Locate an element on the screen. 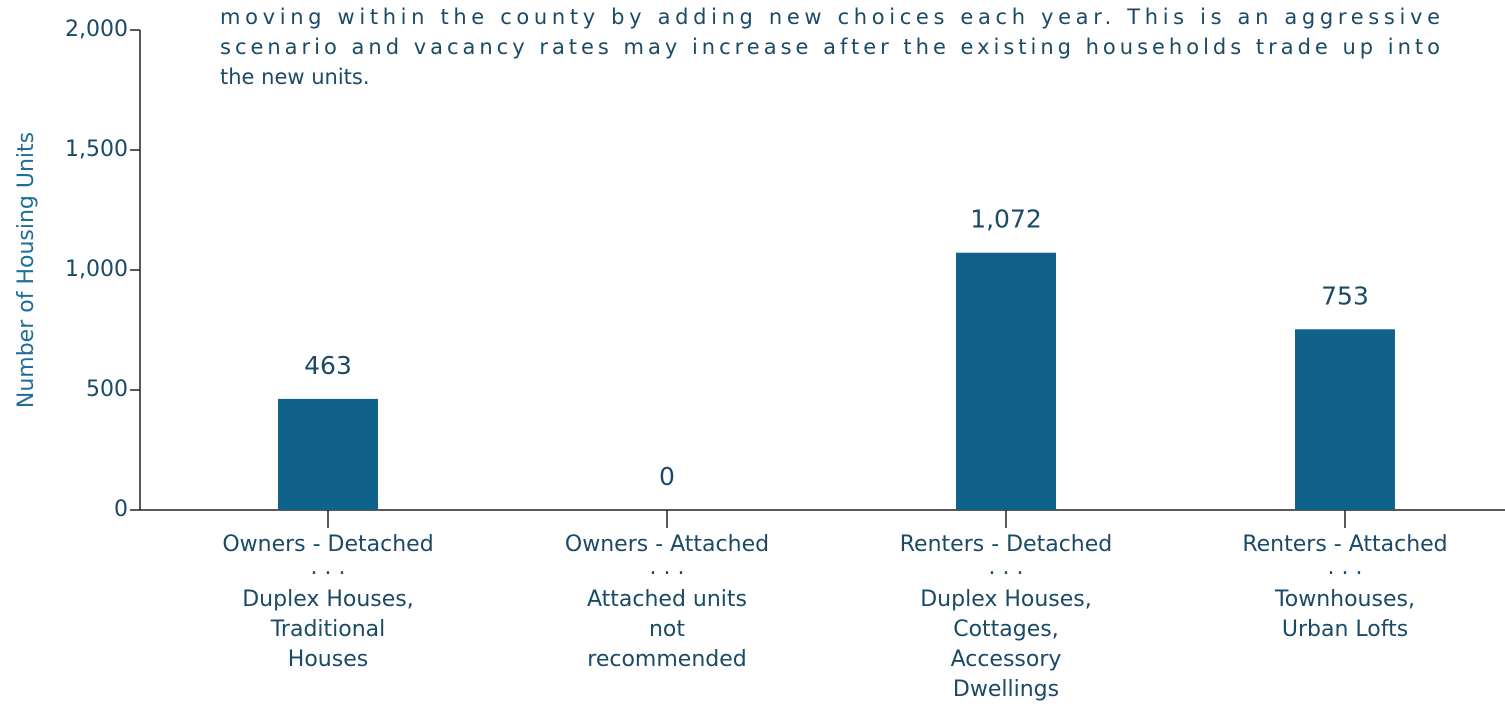 The height and width of the screenshot is (707, 1505). x-tick-label: Urban Lofts is located at coordinates (1345, 629).